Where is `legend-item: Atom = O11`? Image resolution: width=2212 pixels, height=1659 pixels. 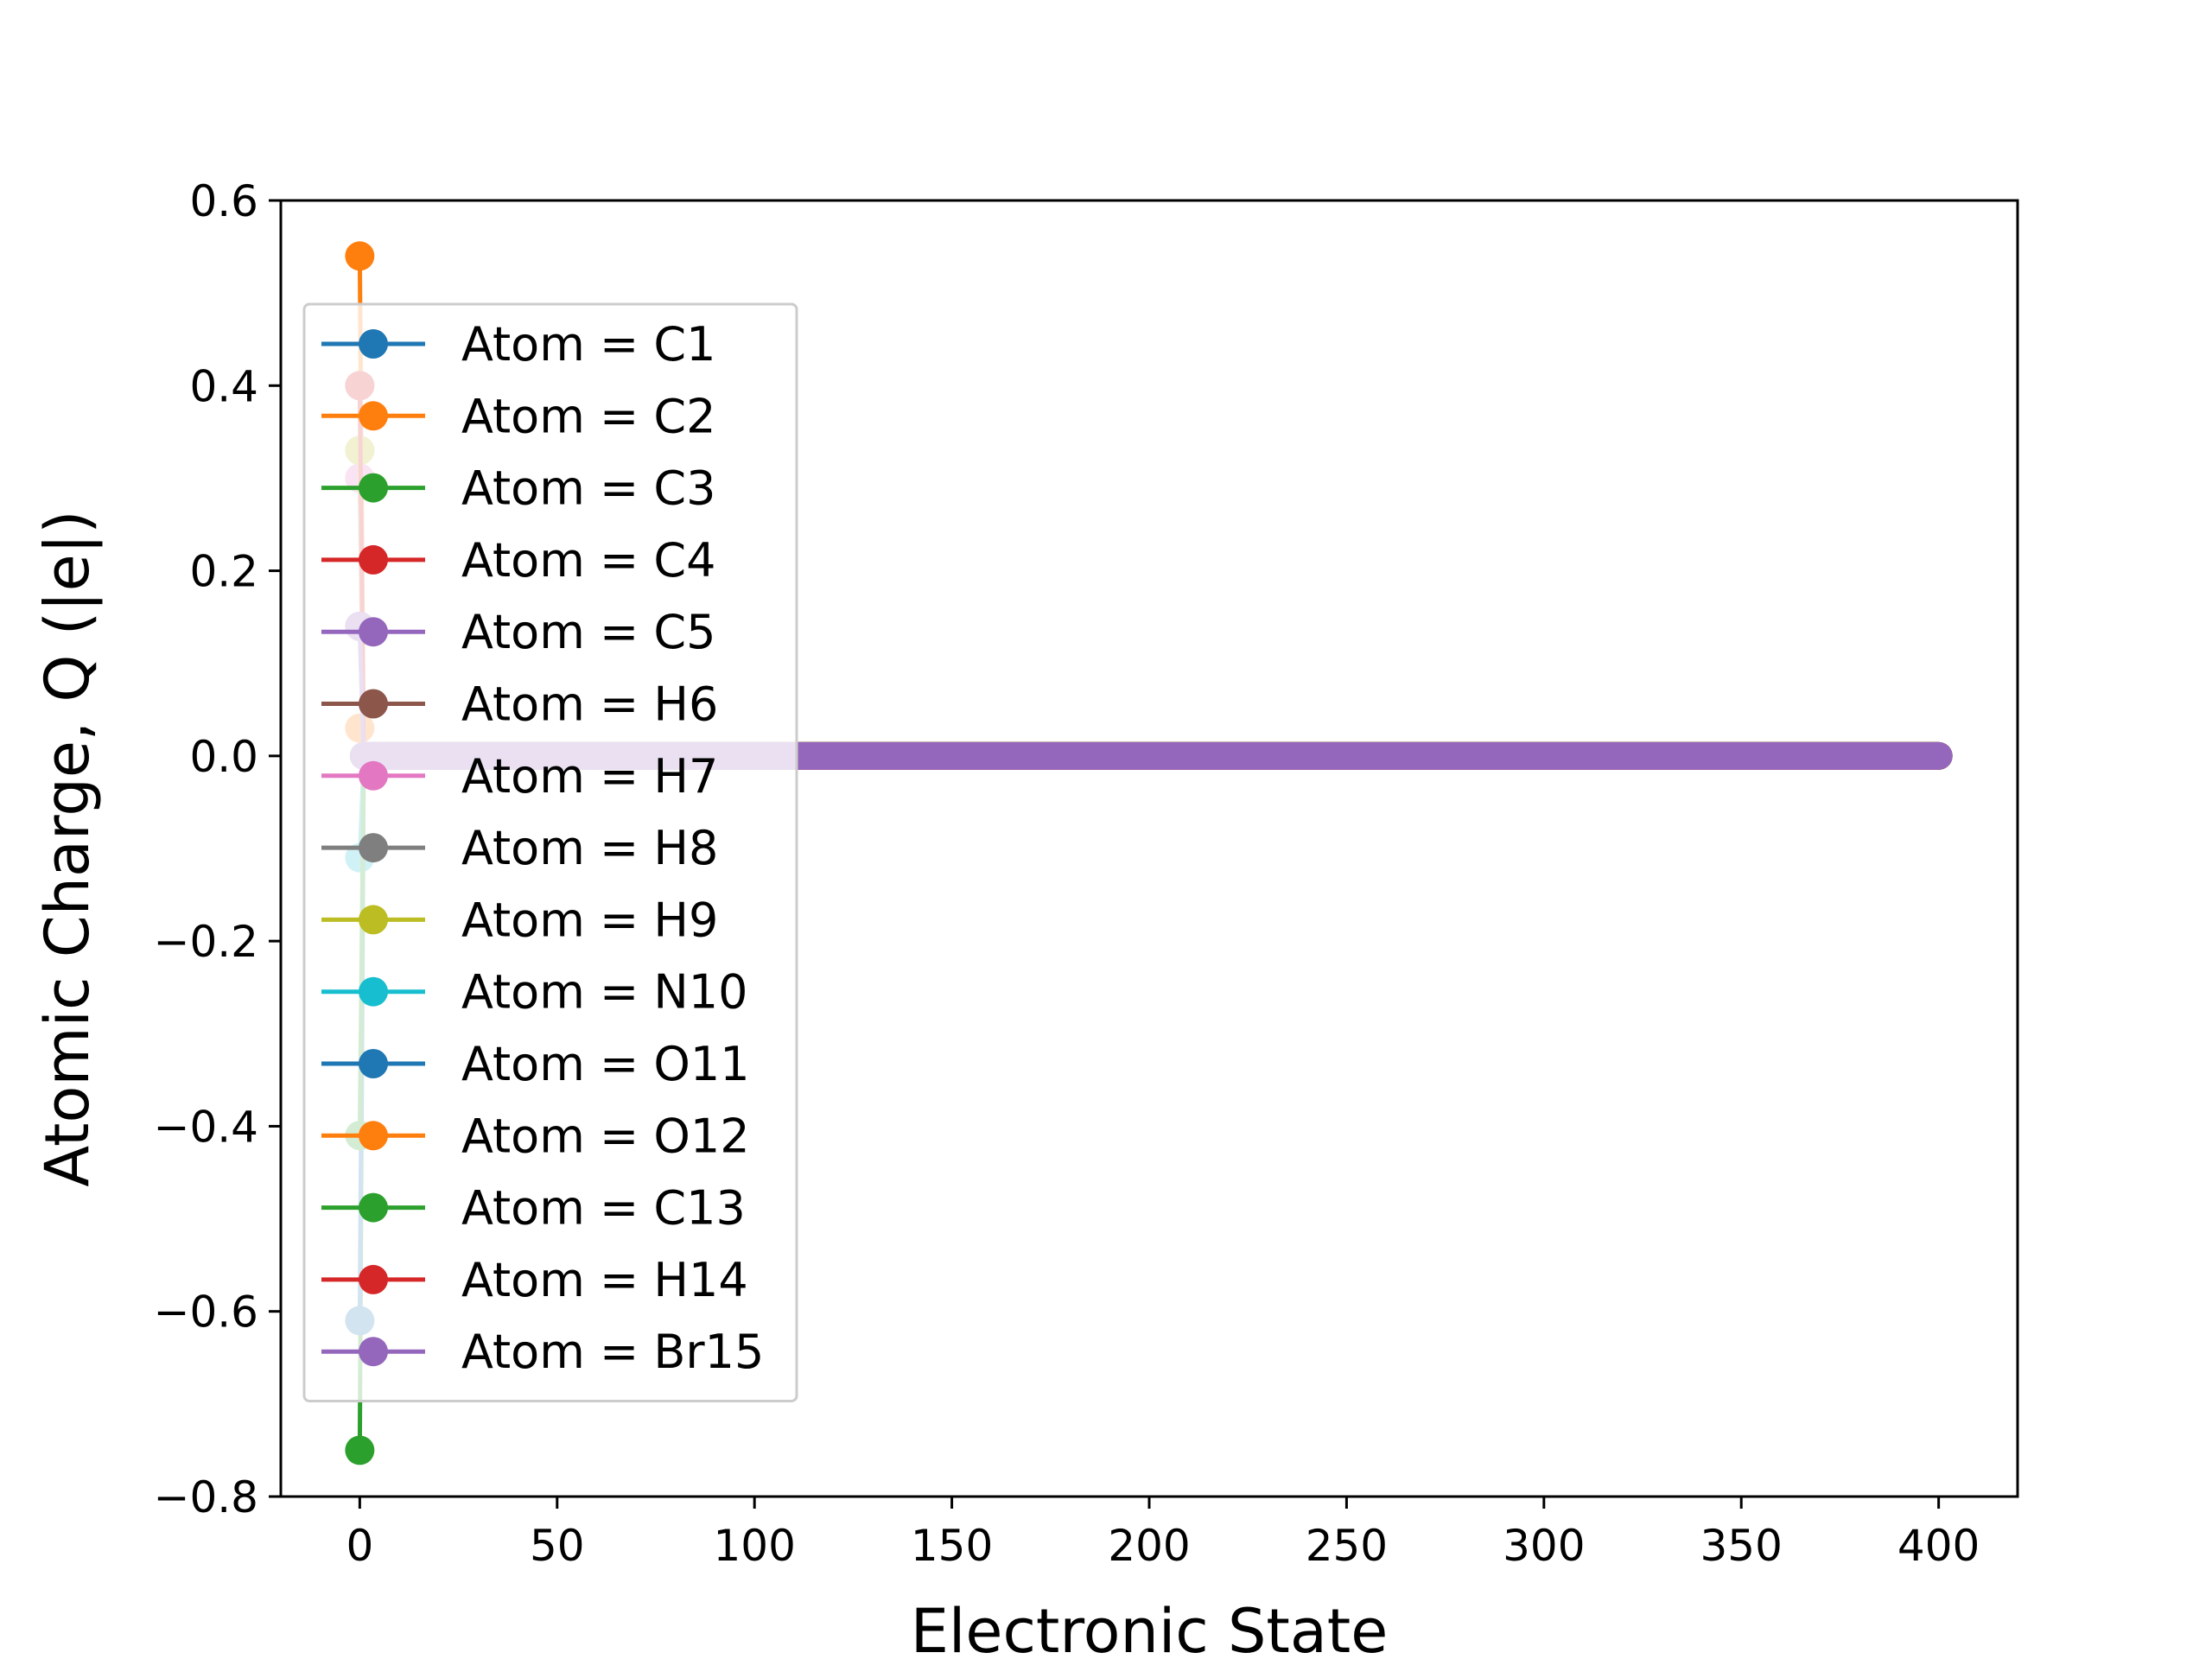 legend-item: Atom = O11 is located at coordinates (535, 1064).